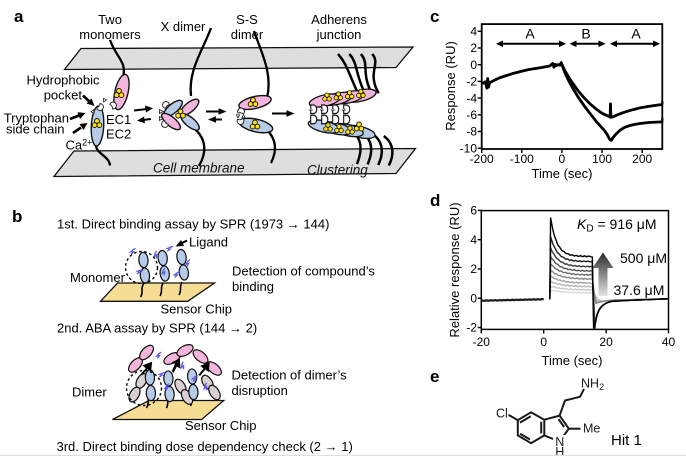  I want to click on svg-text: Hit 1, so click(626, 440).